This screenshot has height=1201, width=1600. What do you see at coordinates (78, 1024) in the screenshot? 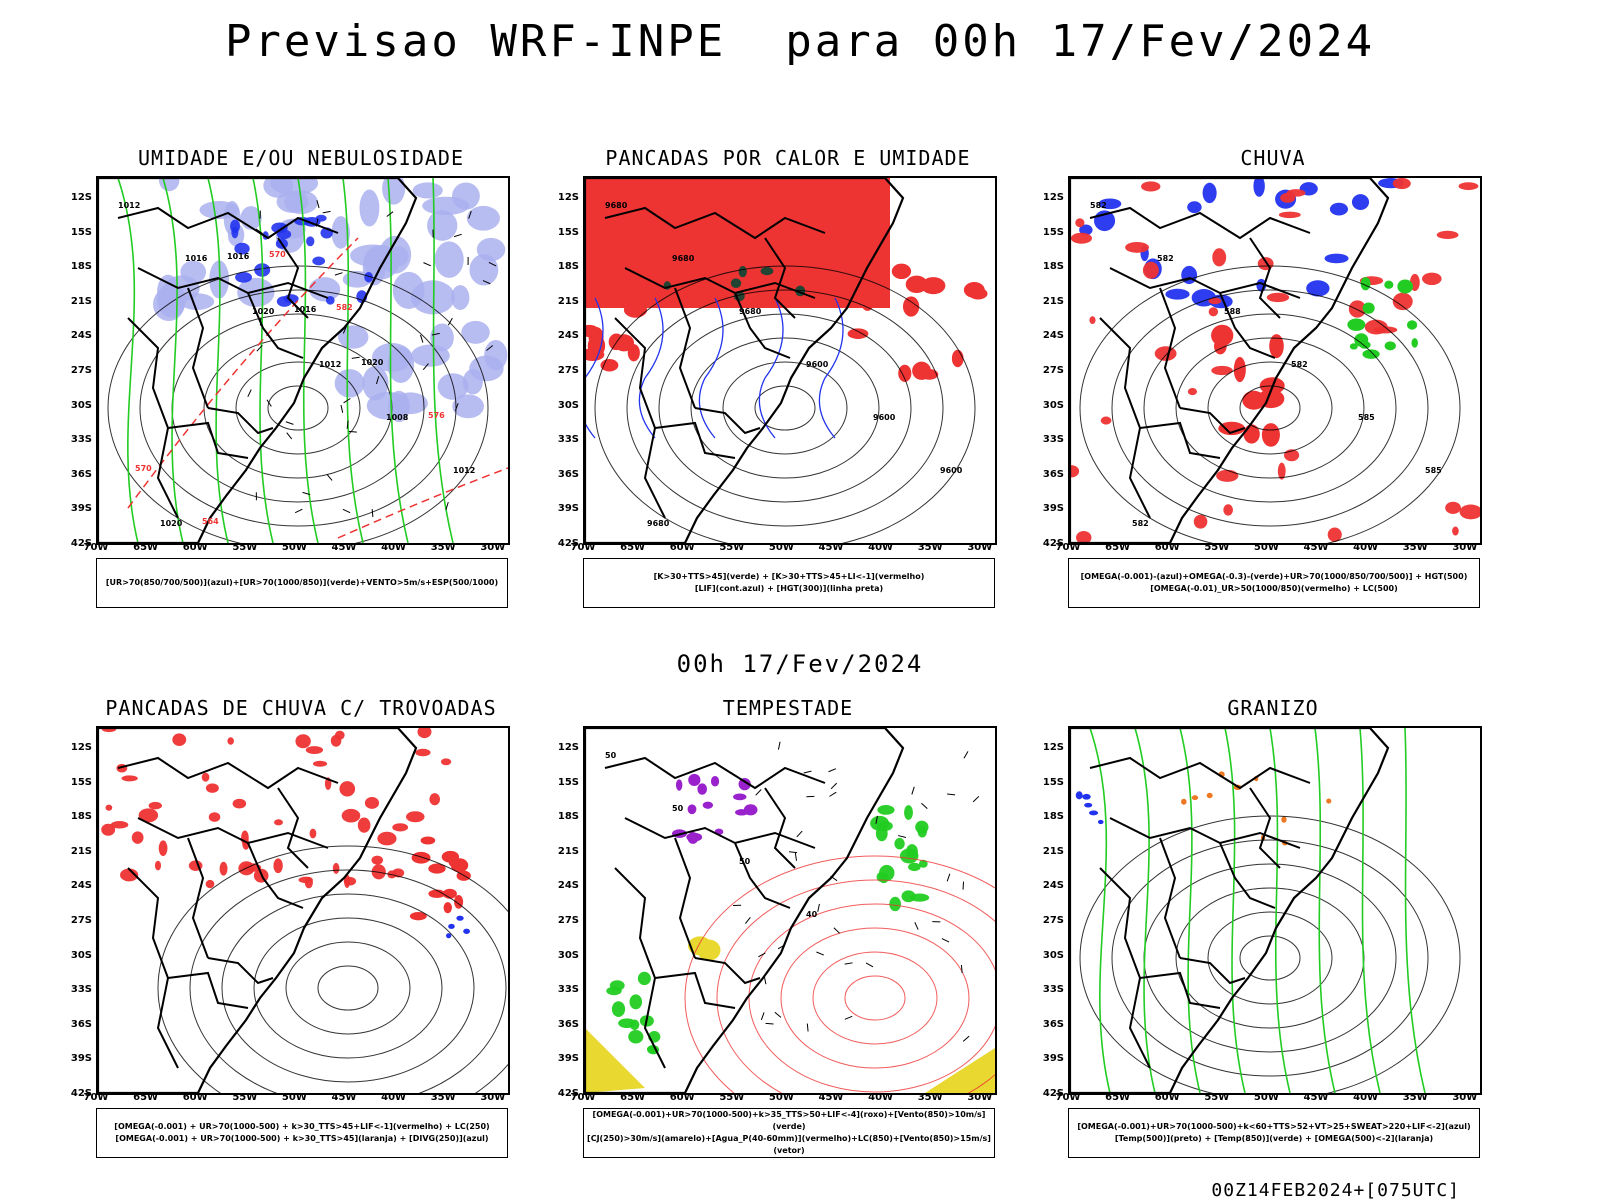
I see `lat-label: 36S` at bounding box center [78, 1024].